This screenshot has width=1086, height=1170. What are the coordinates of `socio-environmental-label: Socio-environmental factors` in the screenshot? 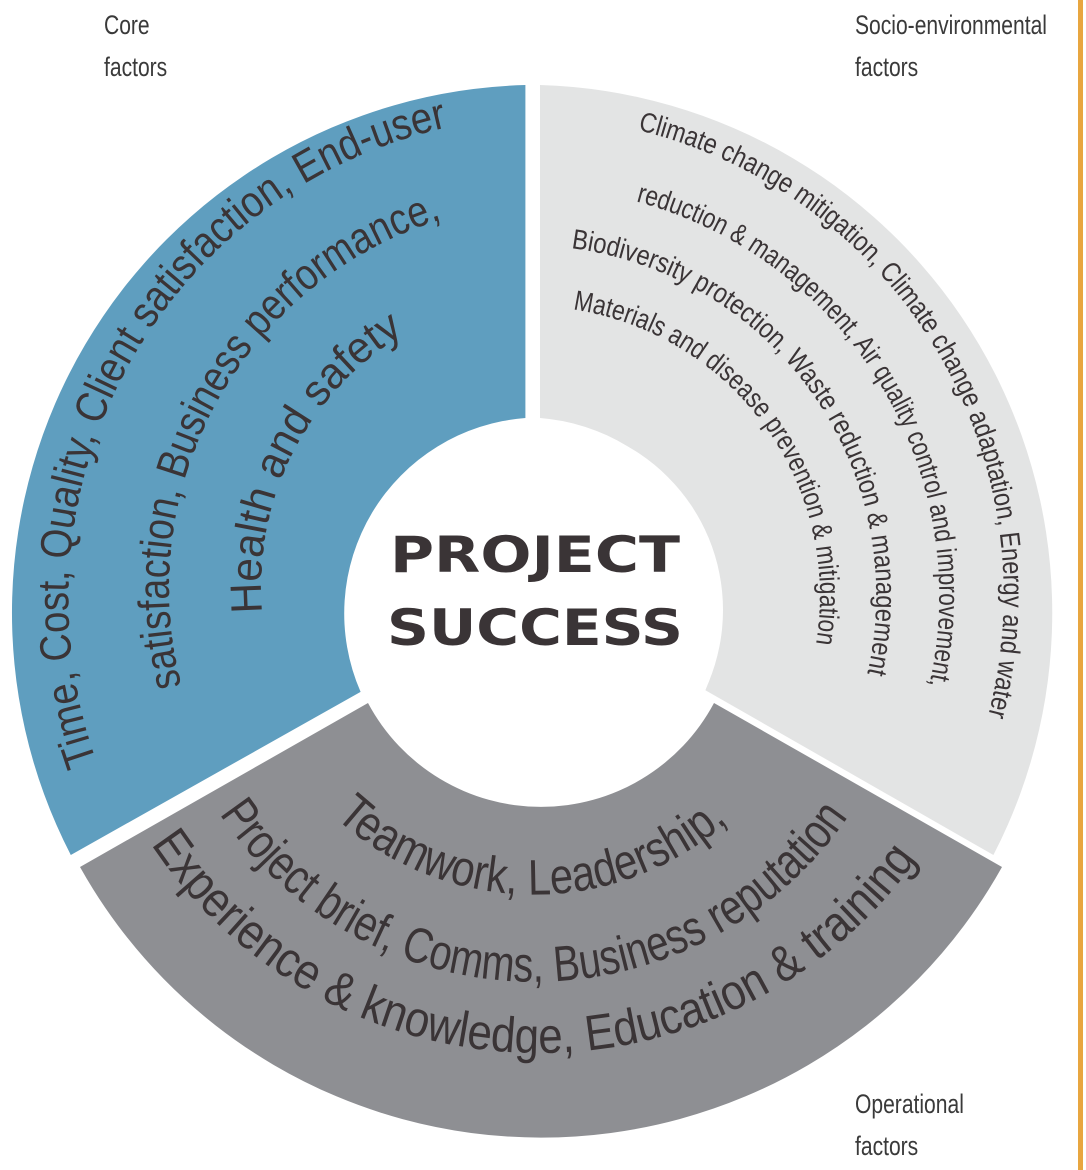 It's located at (951, 46).